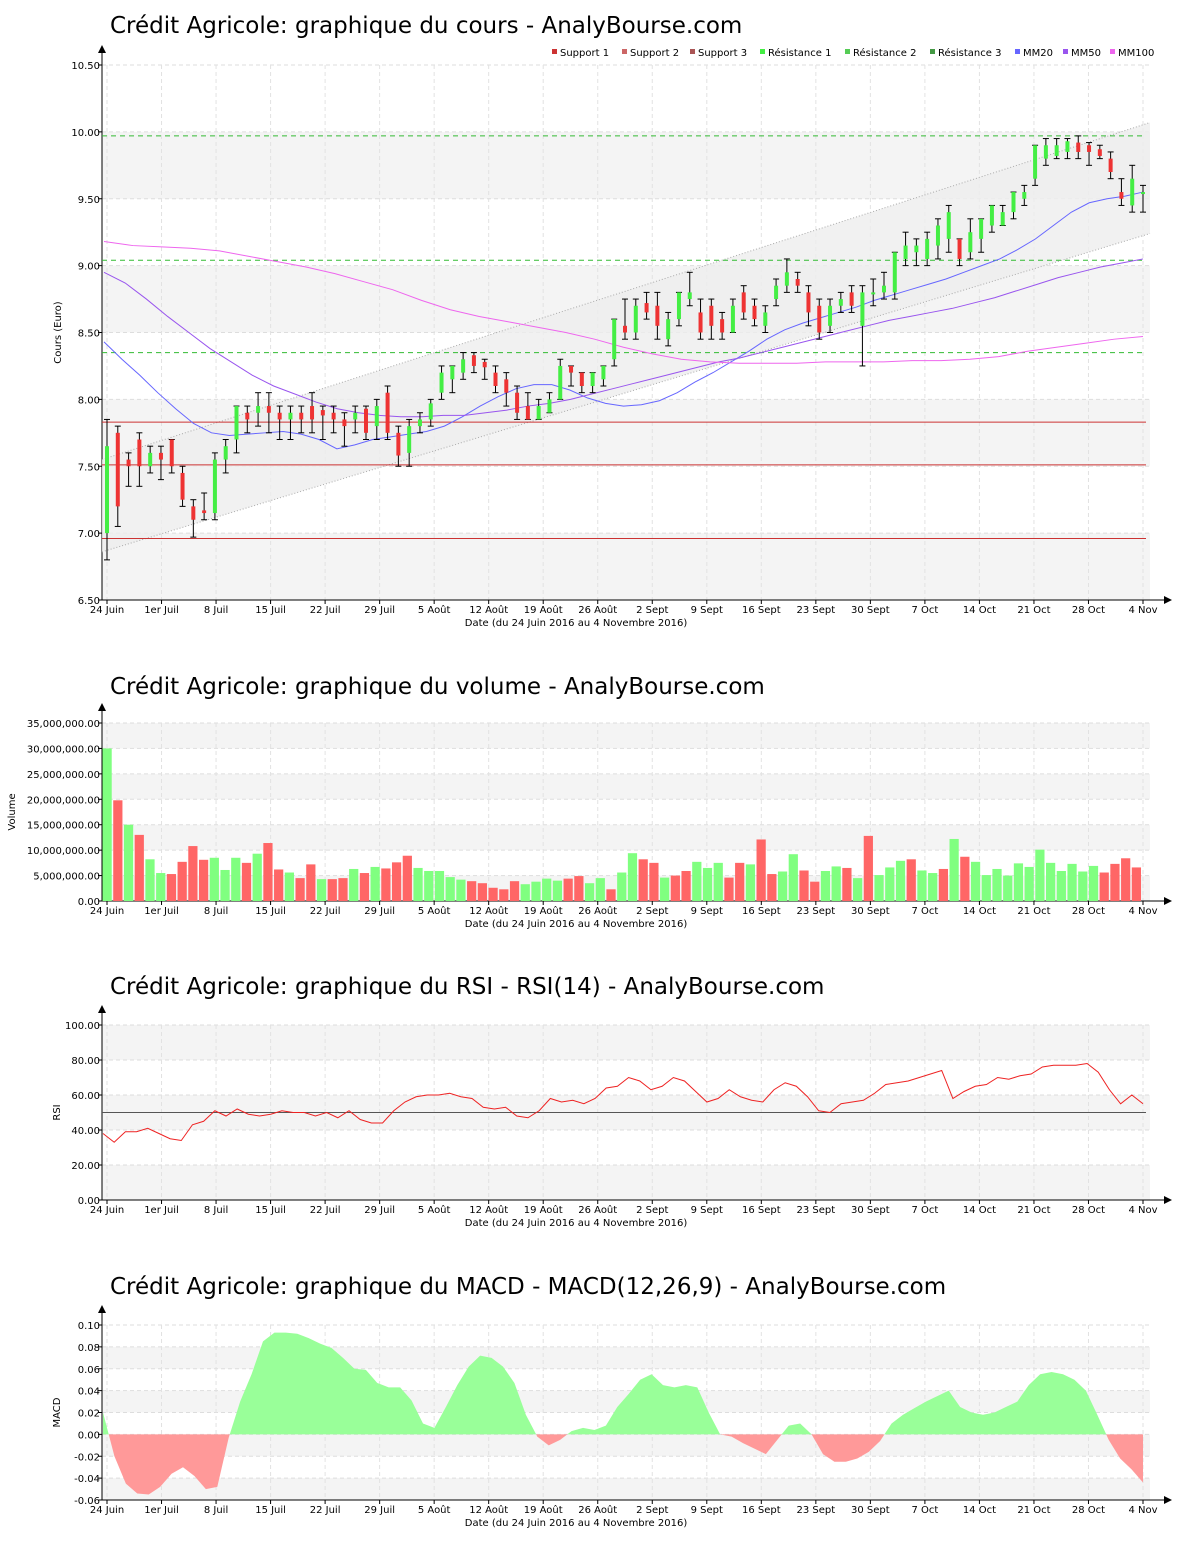  Describe the element at coordinates (1124, 1458) in the screenshot. I see `macd-area-negative` at that location.